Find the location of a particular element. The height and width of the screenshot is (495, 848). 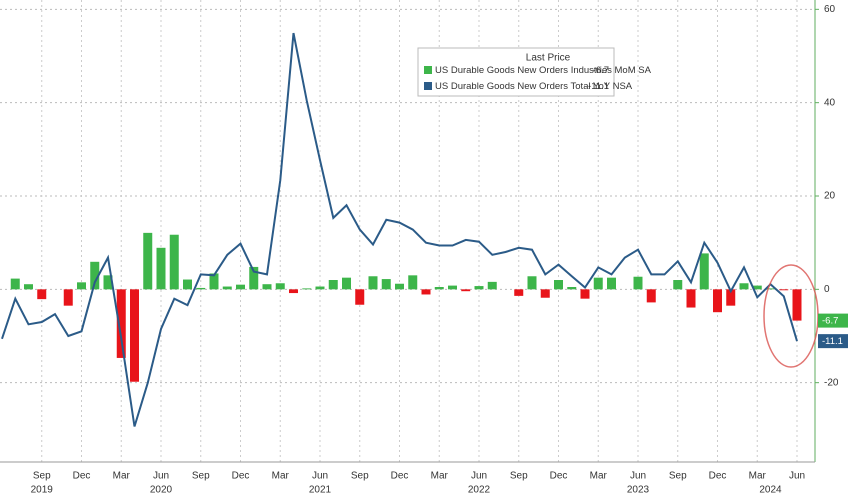

highlight-circle is located at coordinates (791, 316).